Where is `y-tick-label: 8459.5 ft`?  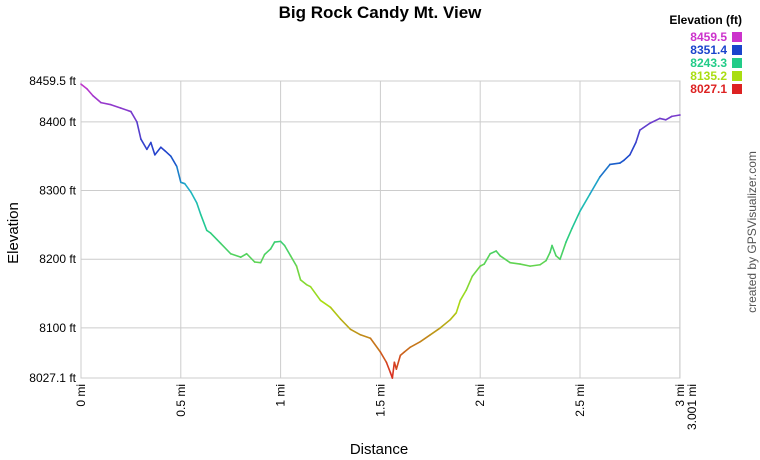 y-tick-label: 8459.5 ft is located at coordinates (52, 81).